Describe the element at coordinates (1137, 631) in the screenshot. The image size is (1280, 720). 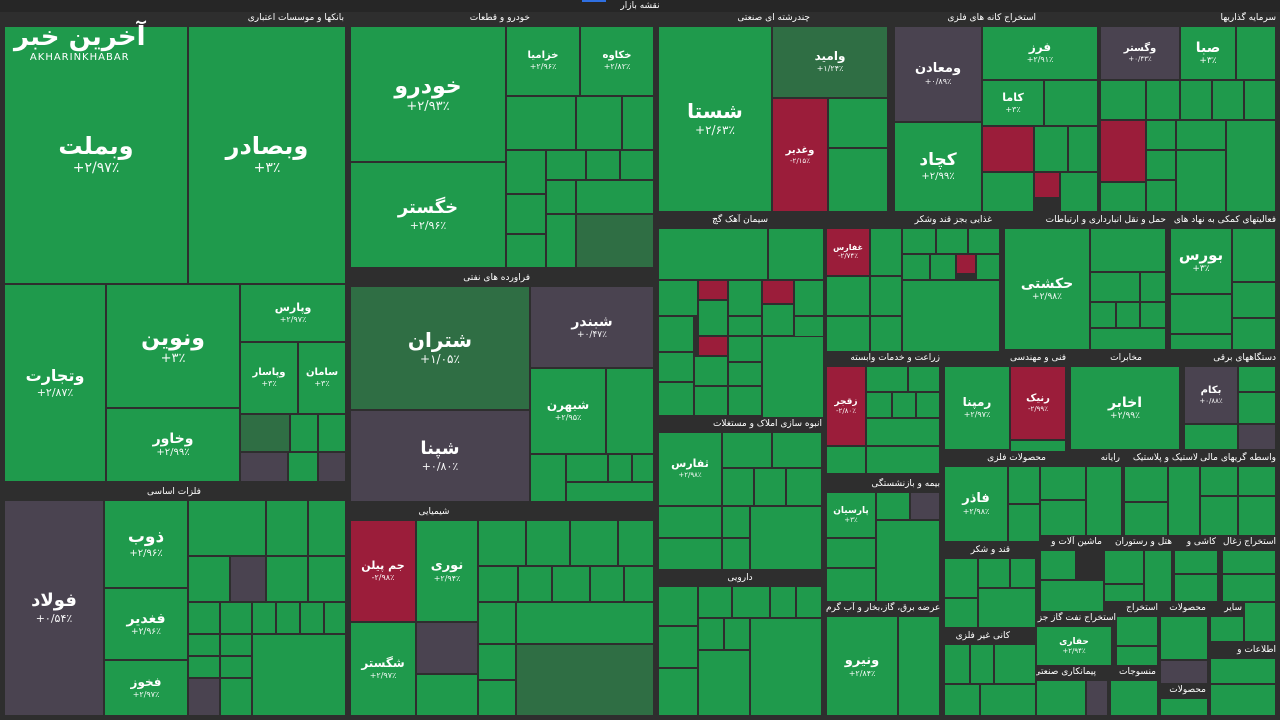
I see `tile-kamase` at that location.